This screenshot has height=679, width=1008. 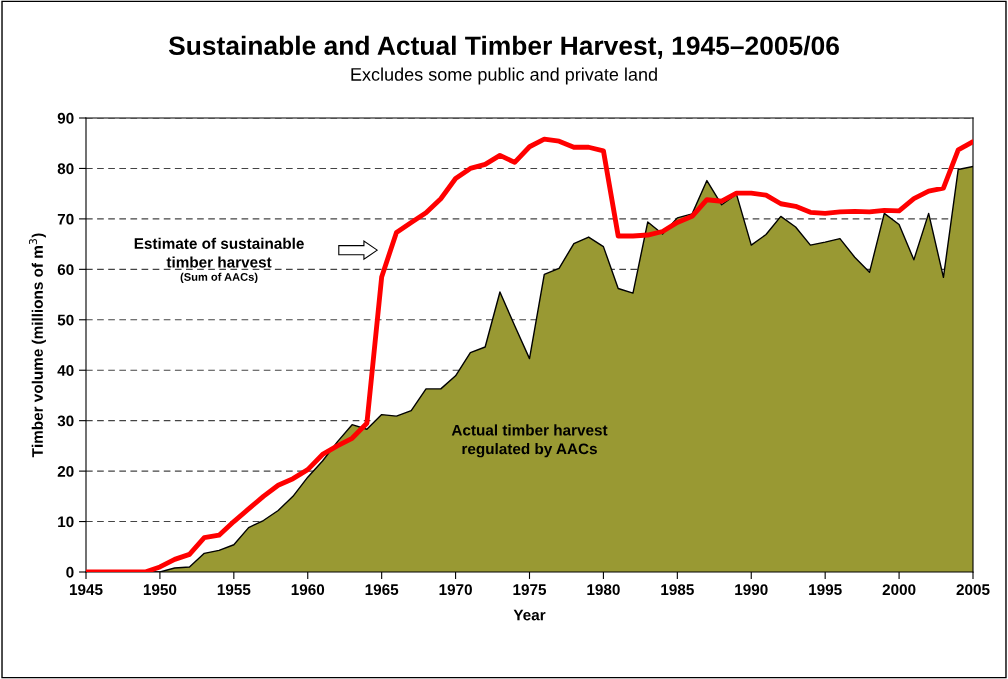 I want to click on x-axis-title: Year, so click(x=529, y=615).